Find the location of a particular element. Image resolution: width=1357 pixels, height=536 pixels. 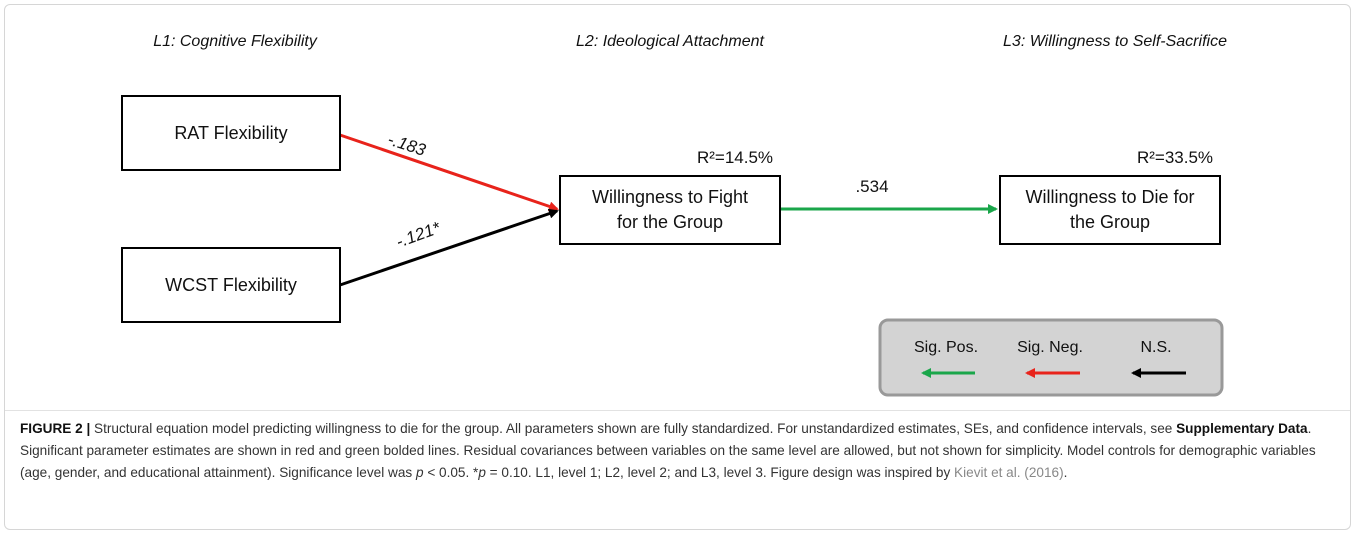

caption-text: < 0.05. * is located at coordinates (451, 472).